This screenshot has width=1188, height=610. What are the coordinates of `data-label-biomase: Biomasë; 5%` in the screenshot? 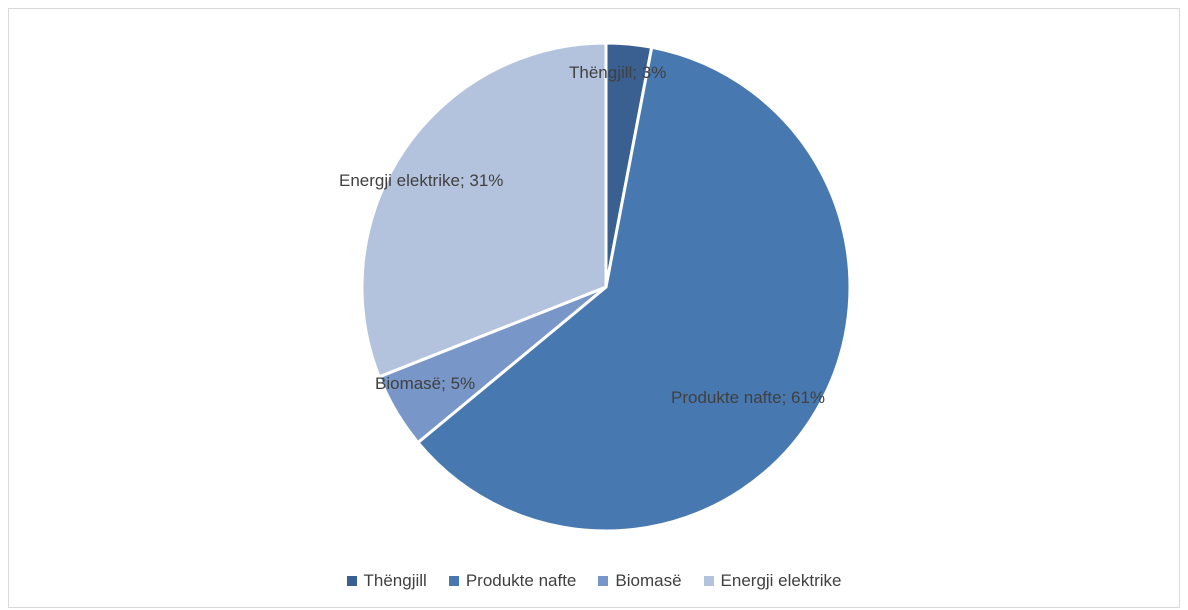 It's located at (425, 383).